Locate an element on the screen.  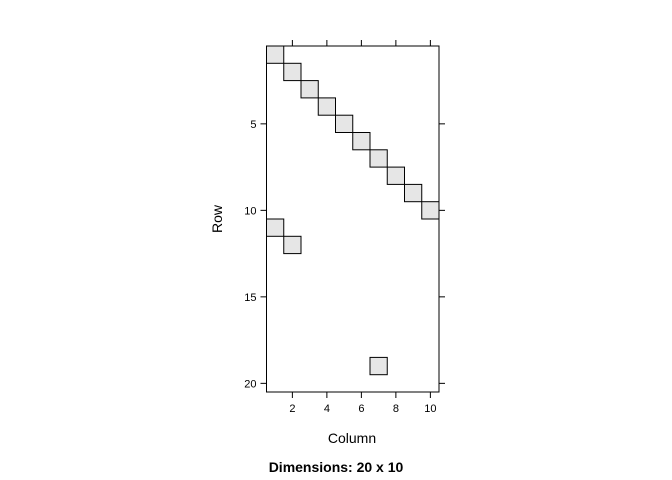
x-tick-label: 8 is located at coordinates (396, 409).